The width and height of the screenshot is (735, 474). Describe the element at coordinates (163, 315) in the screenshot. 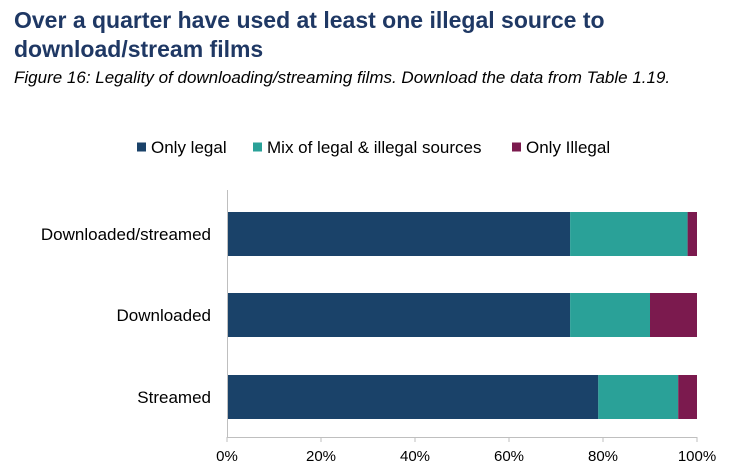

I see `category-label-1: Downloaded` at that location.